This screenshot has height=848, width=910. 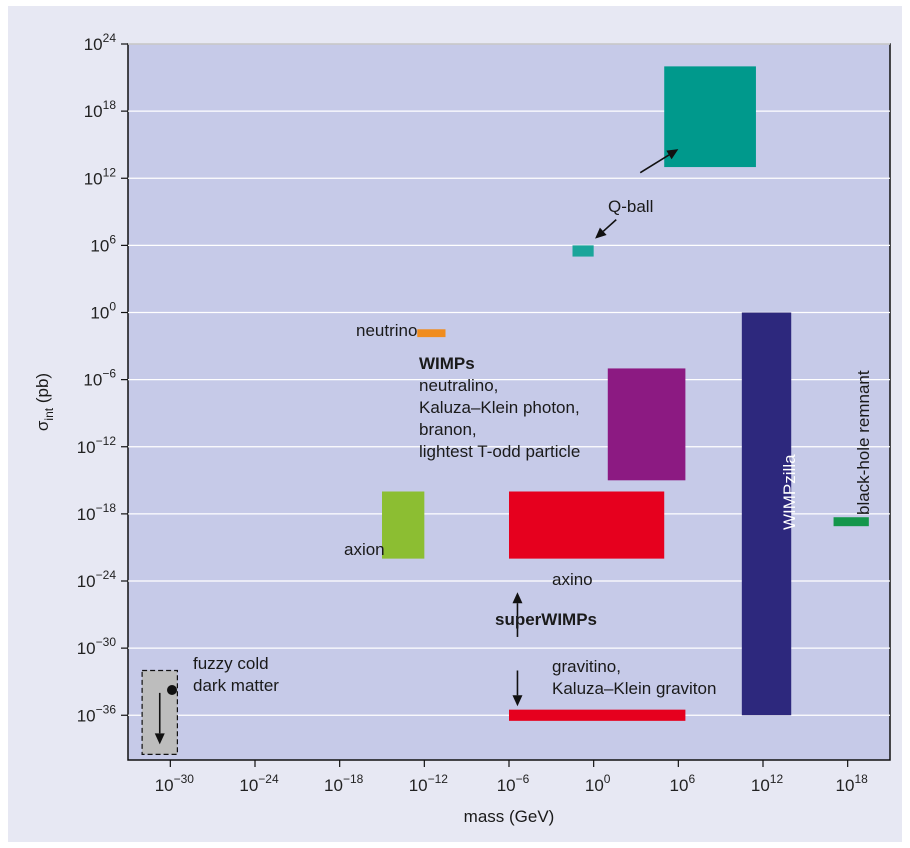 What do you see at coordinates (863, 442) in the screenshot?
I see `black-hole-remnant-label: black-hole remnant` at bounding box center [863, 442].